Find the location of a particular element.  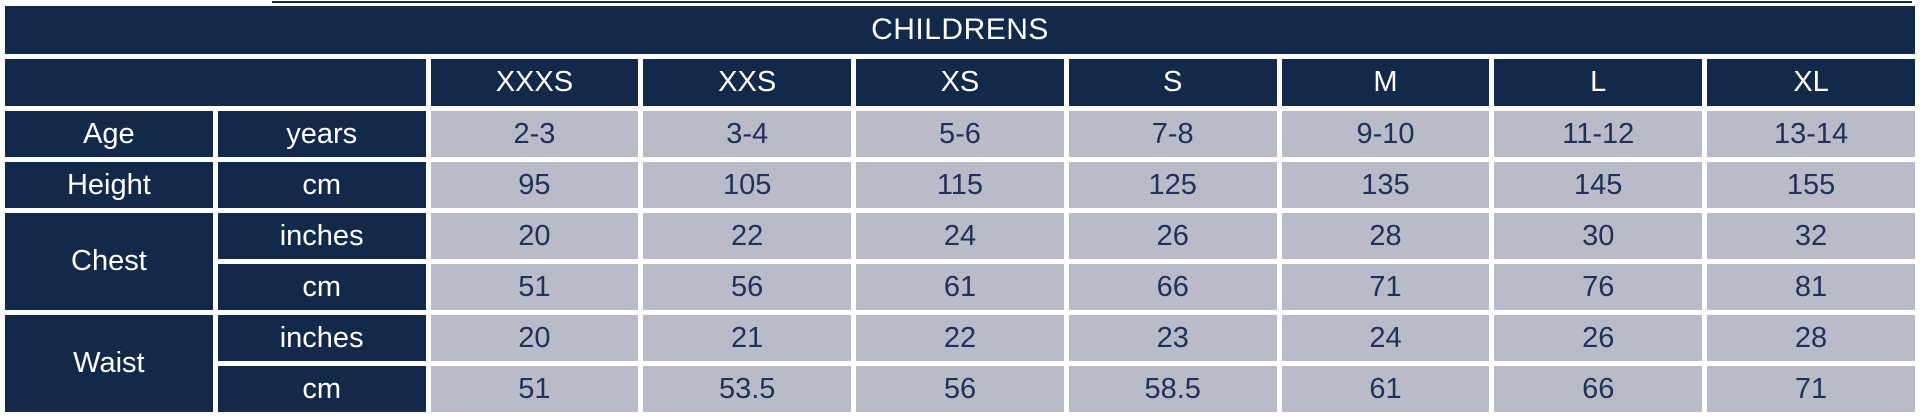

data-cell: 3-4 is located at coordinates (747, 134).